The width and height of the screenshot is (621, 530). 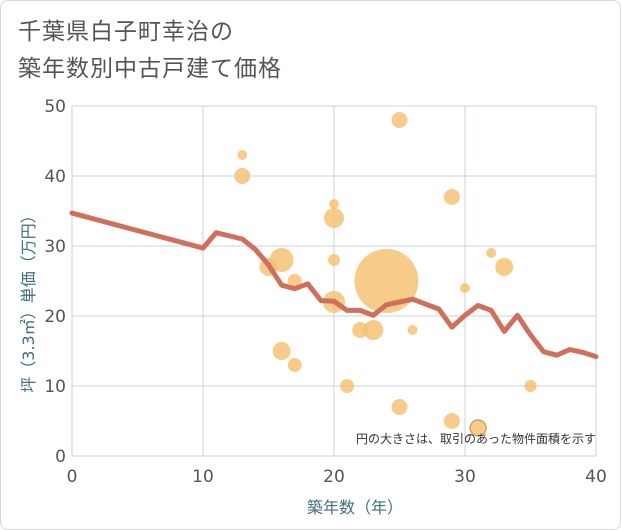 I want to click on size-note: 円の大きさは、取引のあった物件面積を示す, so click(x=476, y=438).